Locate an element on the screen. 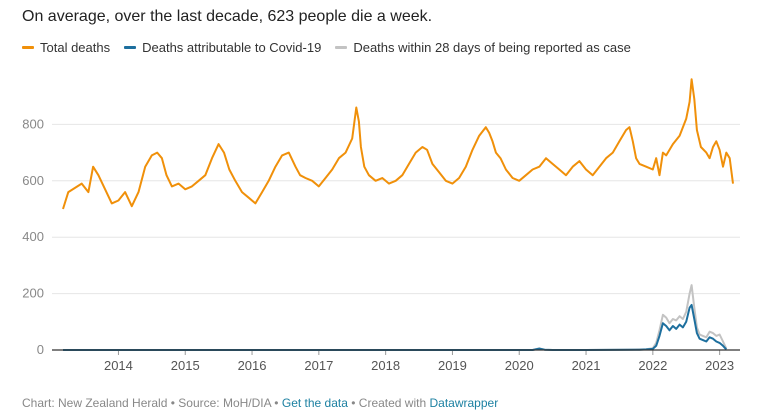 The image size is (768, 412). x-tick-label-2023: 2023 is located at coordinates (719, 365).